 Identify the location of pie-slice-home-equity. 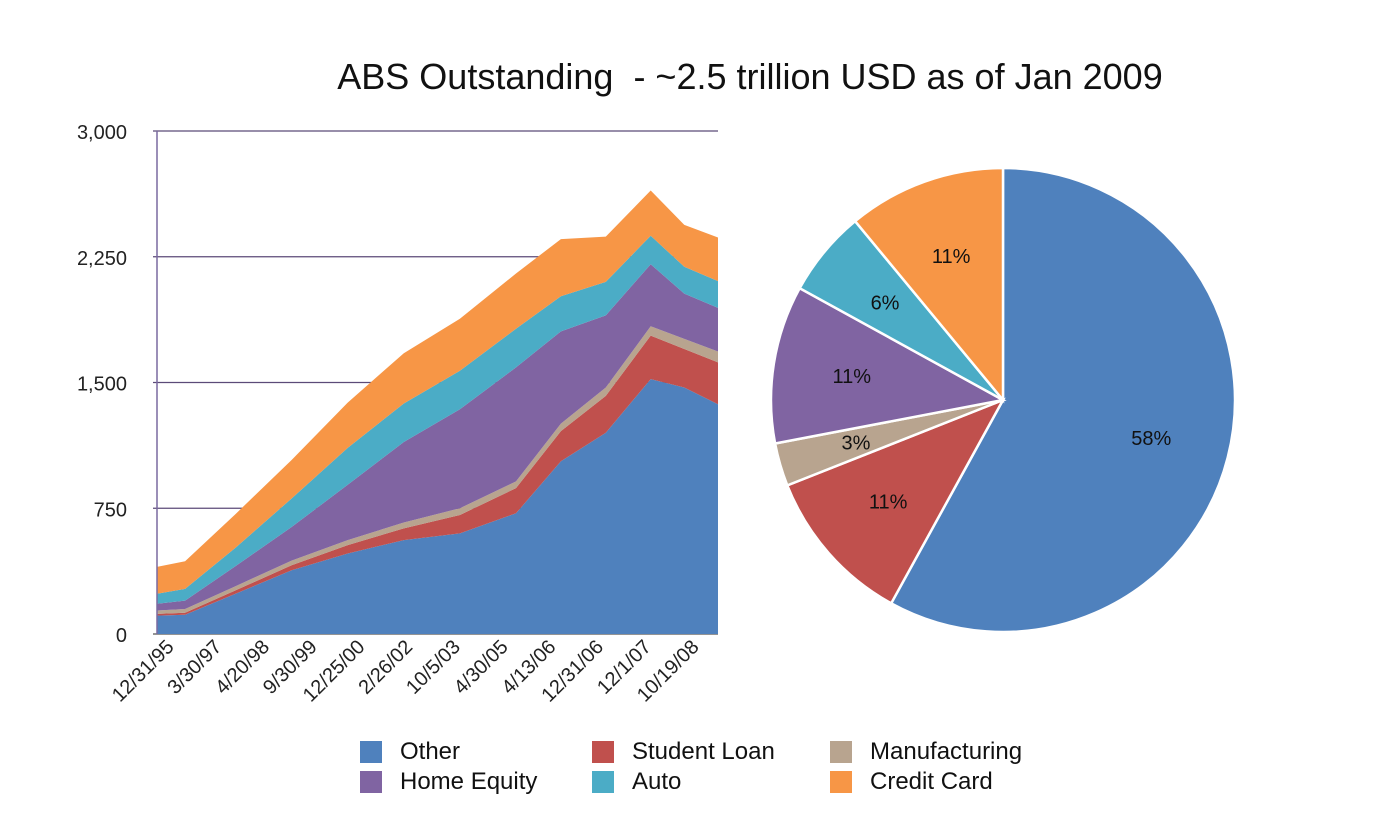
(888, 365).